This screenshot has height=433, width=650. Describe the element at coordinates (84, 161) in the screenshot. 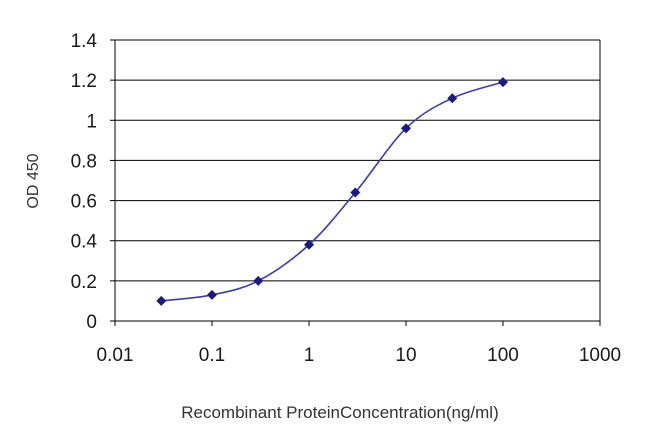

I see `y-tick-label: 0.8` at that location.